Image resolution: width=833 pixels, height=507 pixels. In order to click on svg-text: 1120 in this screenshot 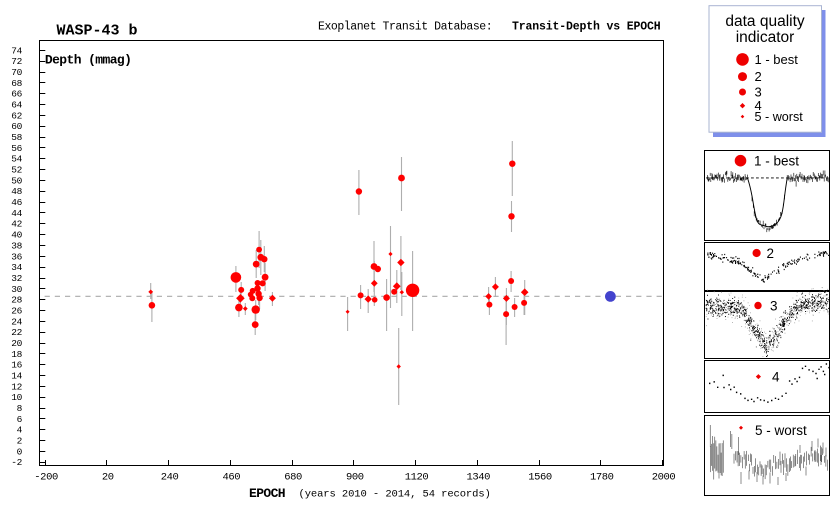, I will do `click(417, 478)`.